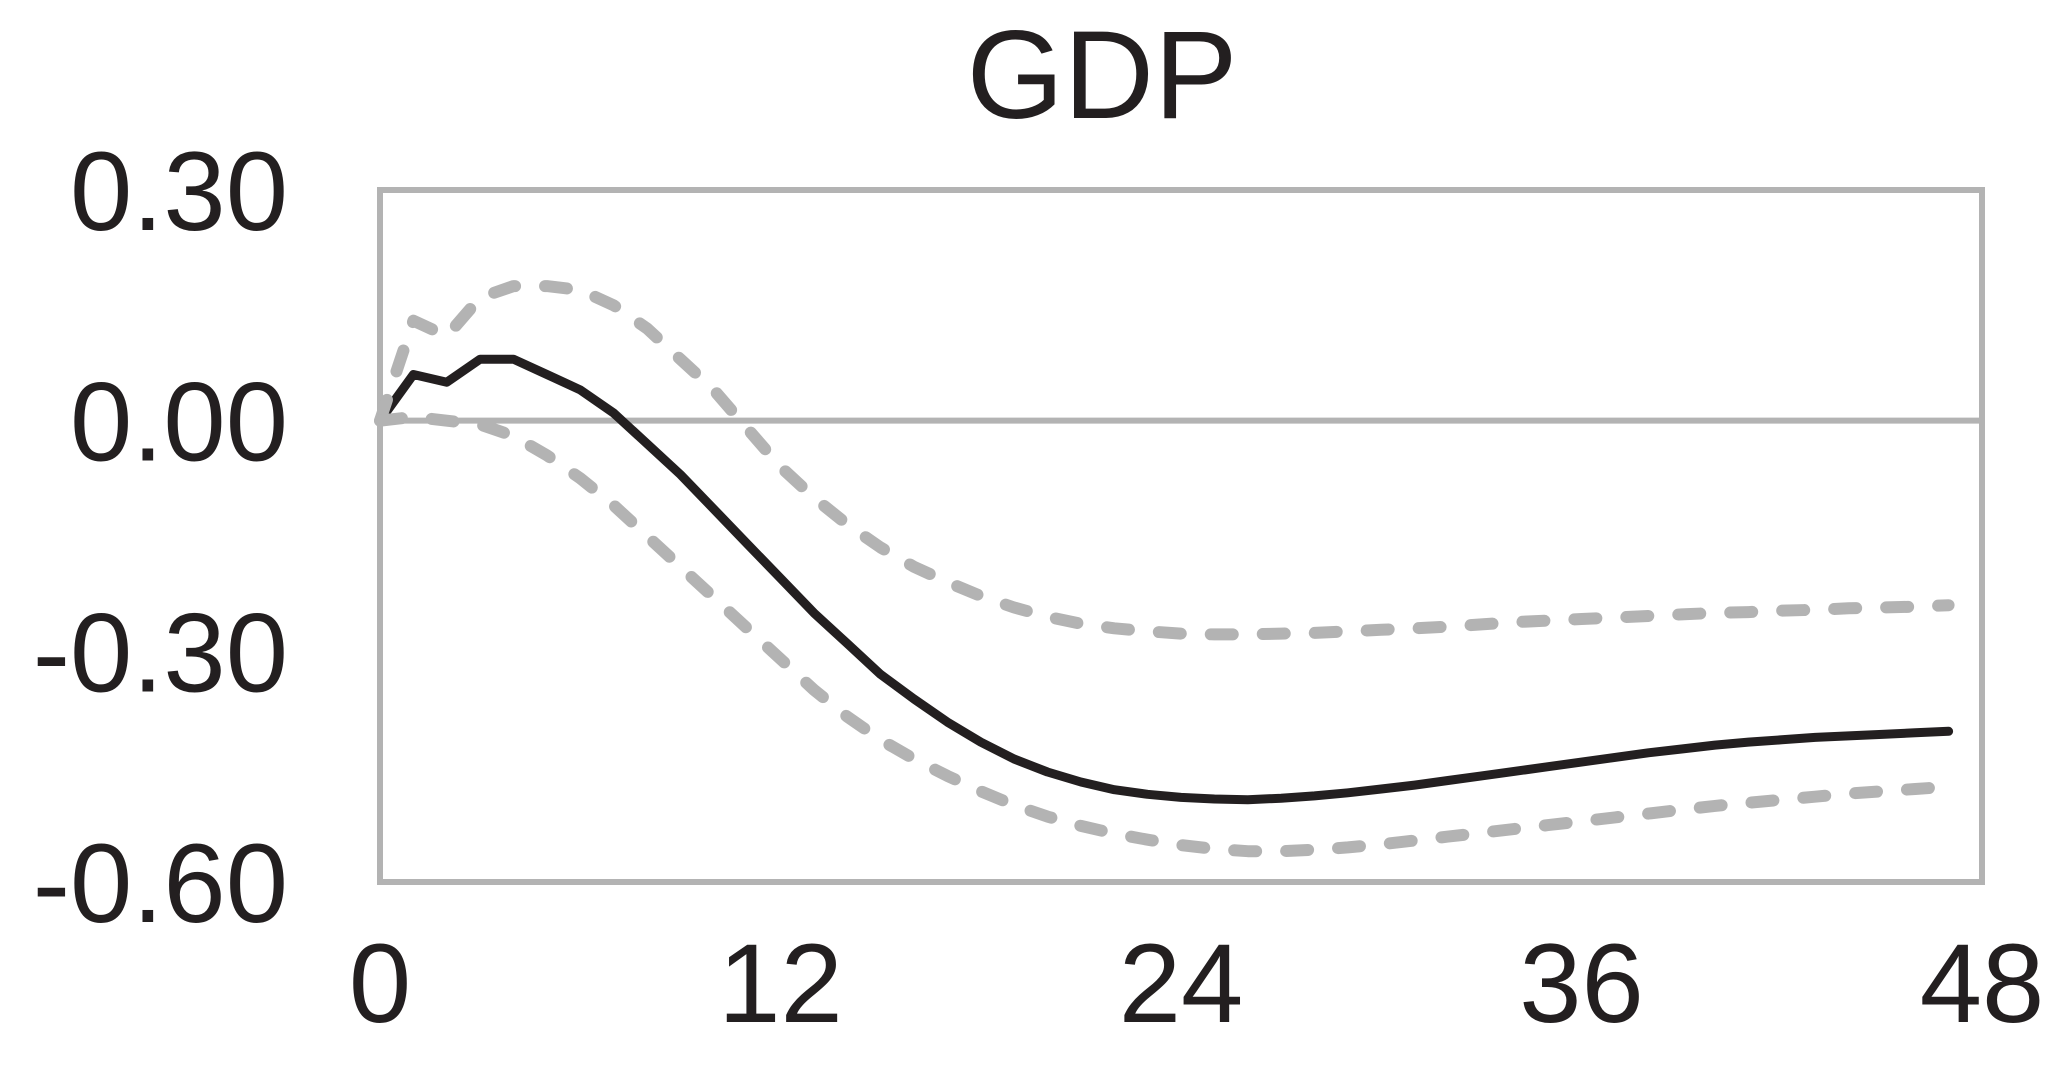 This screenshot has height=1080, width=2053. I want to click on x-tick-label: 48, so click(1982, 983).